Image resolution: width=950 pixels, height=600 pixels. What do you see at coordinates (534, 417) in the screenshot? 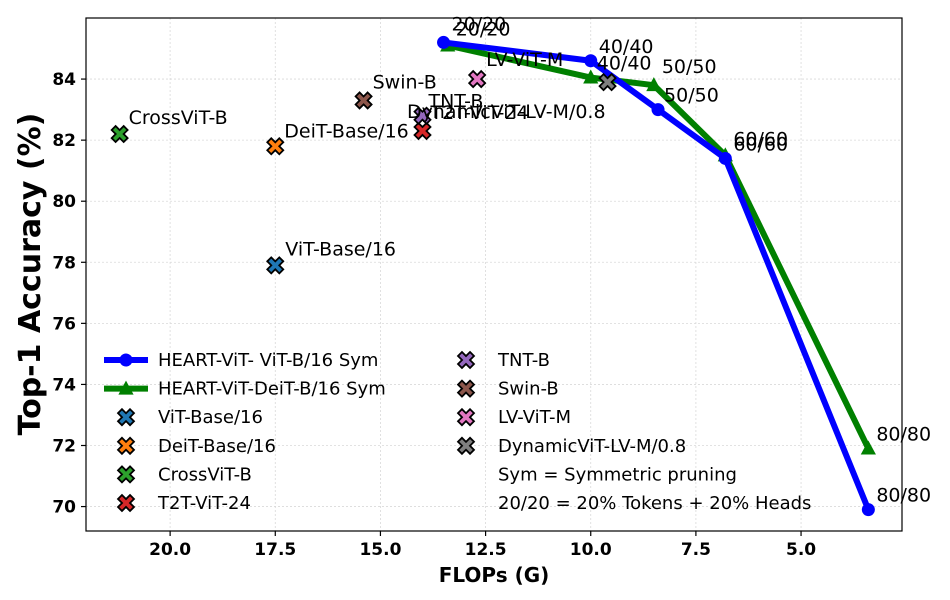
I see `legend-label: LV-ViT-M` at bounding box center [534, 417].